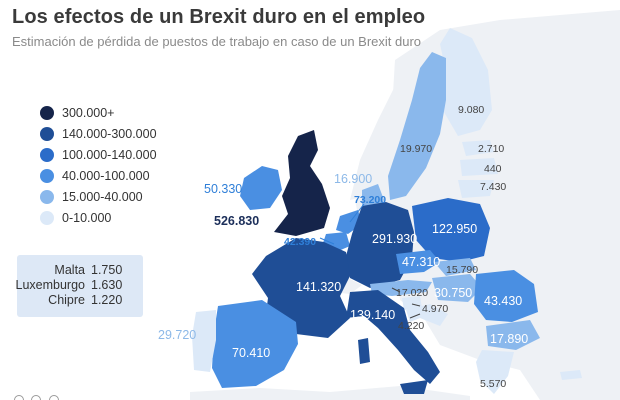  I want to click on legend-label: 40.000-100.000, so click(106, 175).